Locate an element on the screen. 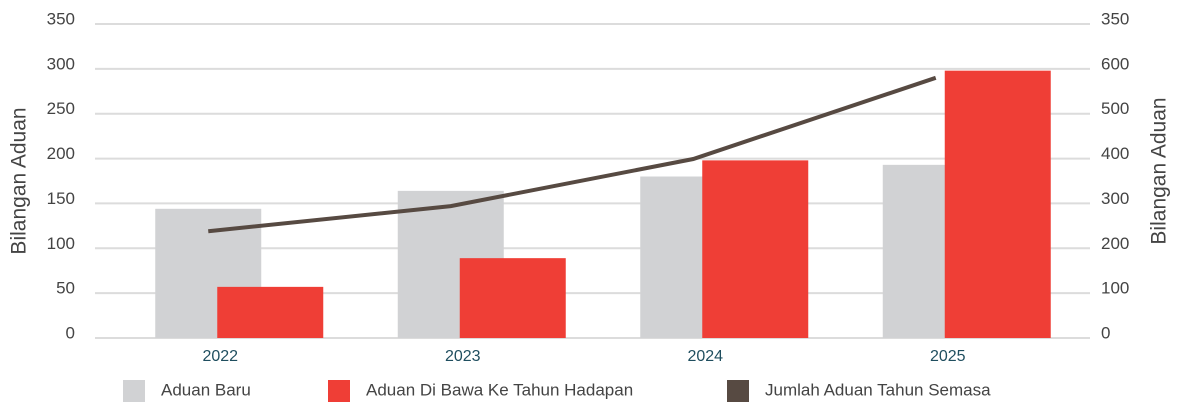 This screenshot has height=407, width=1180. legend-label: Jumlah Aduan Tahun Semasa is located at coordinates (878, 389).